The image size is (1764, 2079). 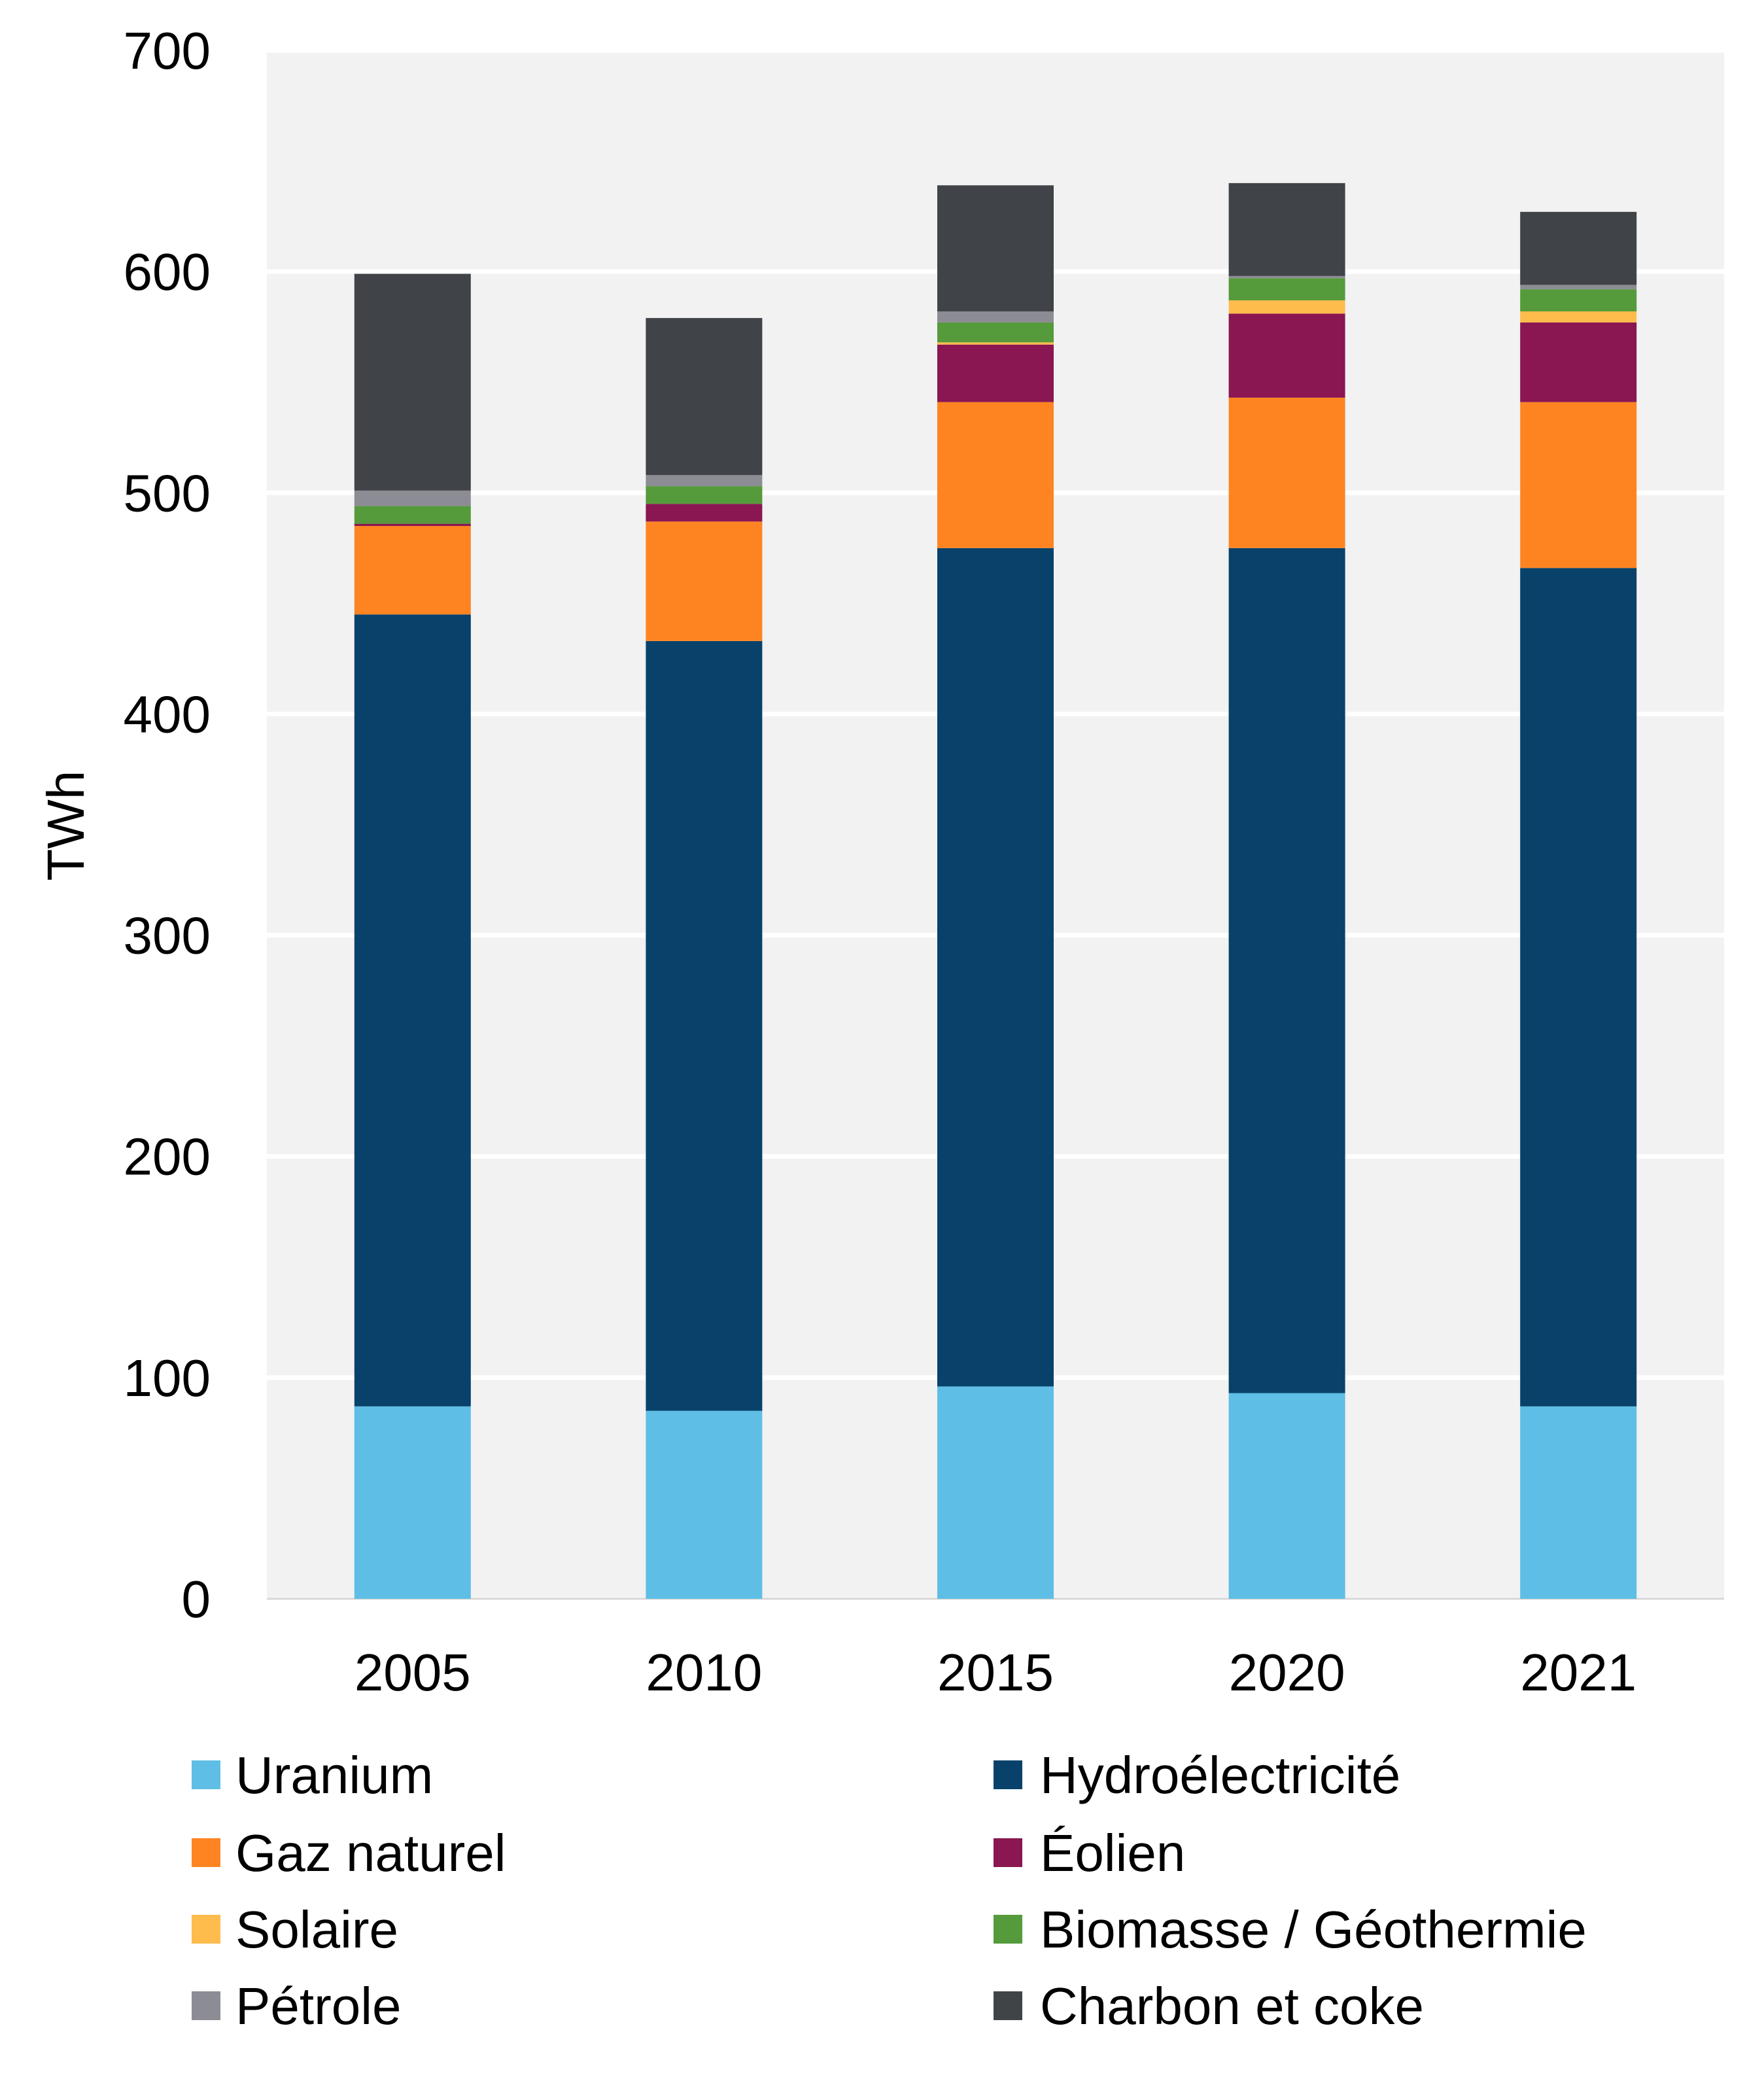 I want to click on legend-item: Solaire, so click(x=295, y=1929).